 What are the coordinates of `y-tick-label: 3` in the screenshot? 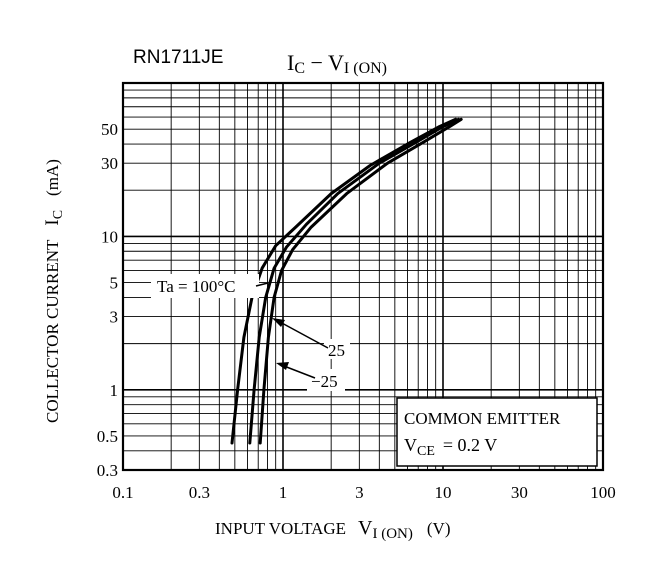 It's located at (114, 317).